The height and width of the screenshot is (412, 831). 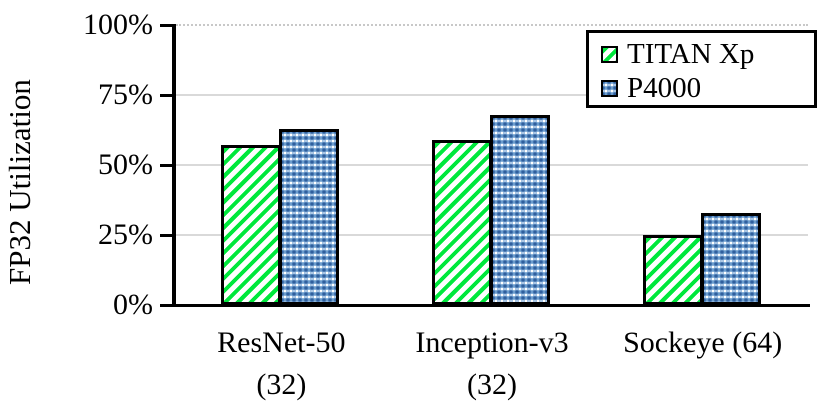 What do you see at coordinates (492, 364) in the screenshot?
I see `x-label-2: Inception-v3 (32)` at bounding box center [492, 364].